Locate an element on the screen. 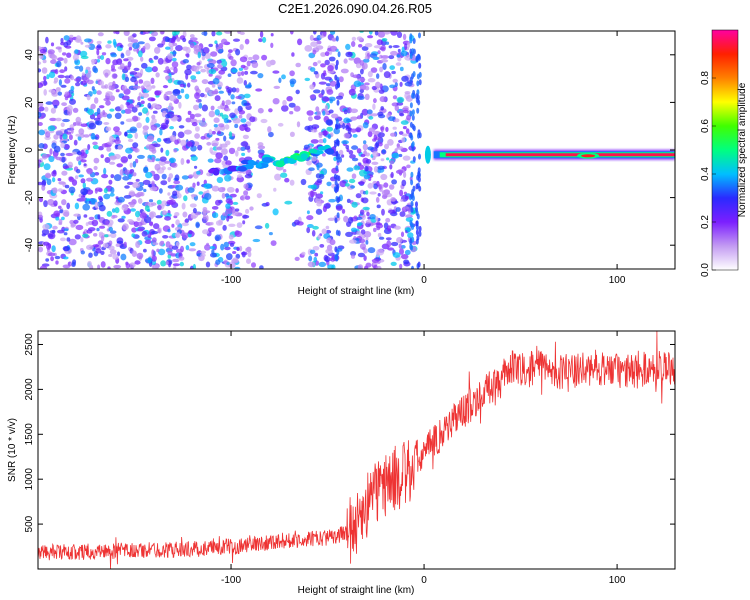 Image resolution: width=750 pixels, height=600 pixels. spectrogram-y-tick-label: -20 is located at coordinates (29, 197).